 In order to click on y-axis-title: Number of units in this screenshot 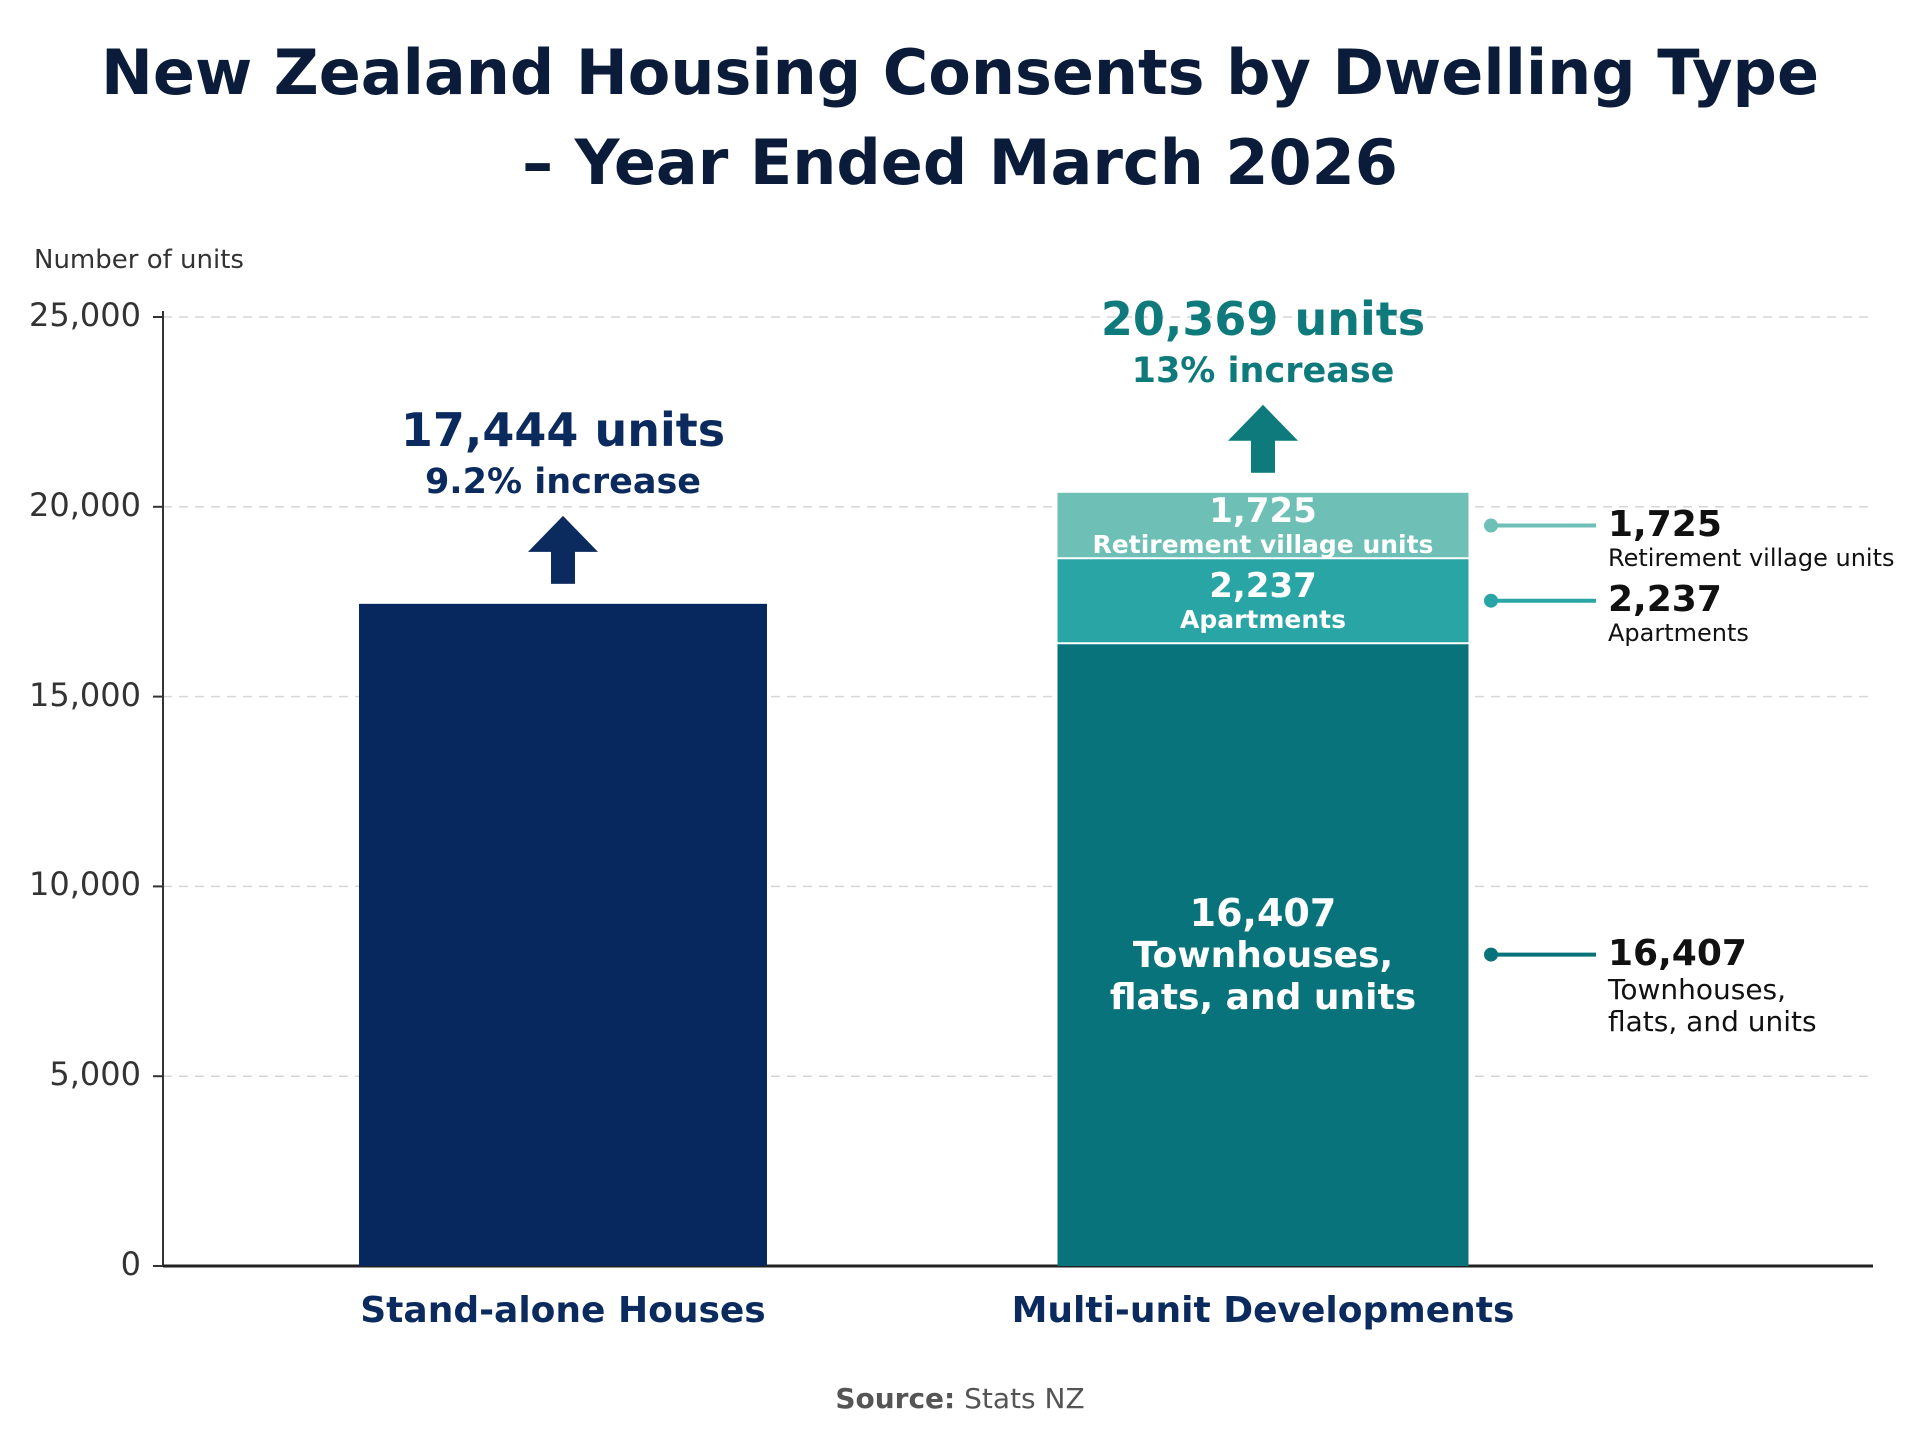, I will do `click(139, 260)`.